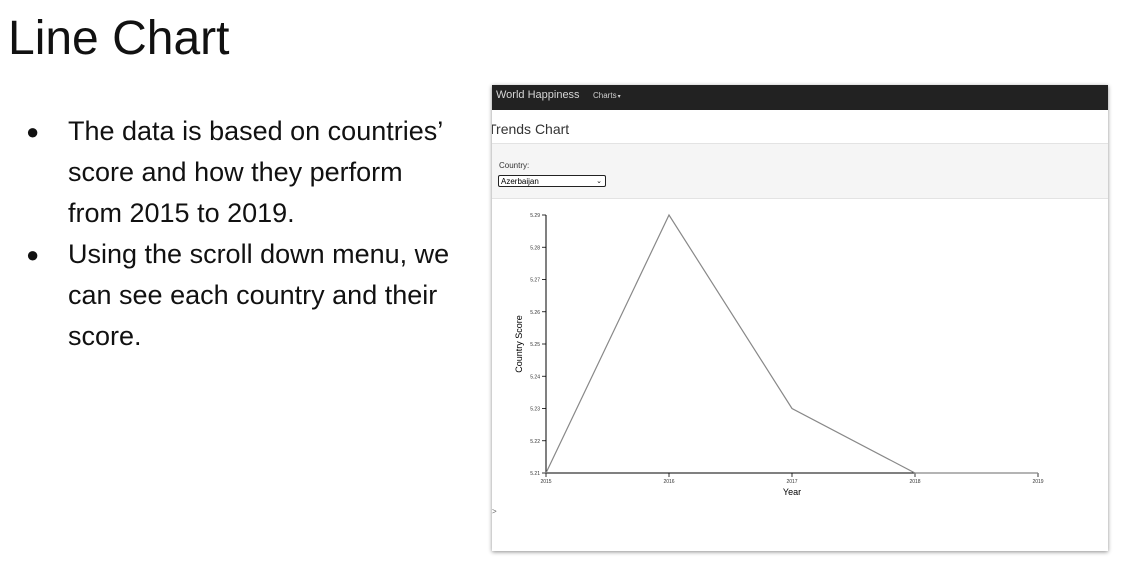  What do you see at coordinates (119, 38) in the screenshot?
I see `slide-title: Line Chart` at bounding box center [119, 38].